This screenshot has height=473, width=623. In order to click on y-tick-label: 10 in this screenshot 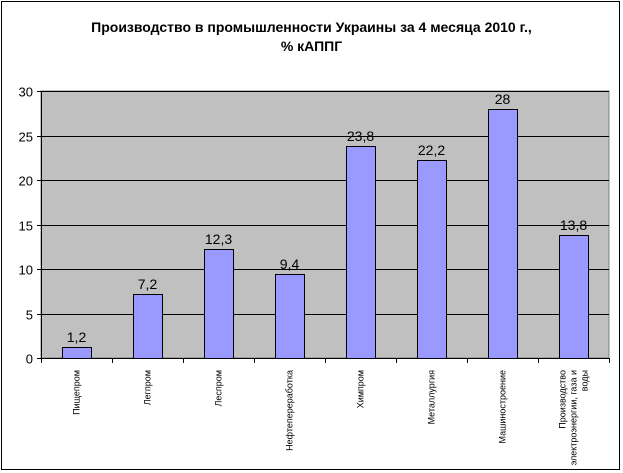, I will do `click(26, 270)`.